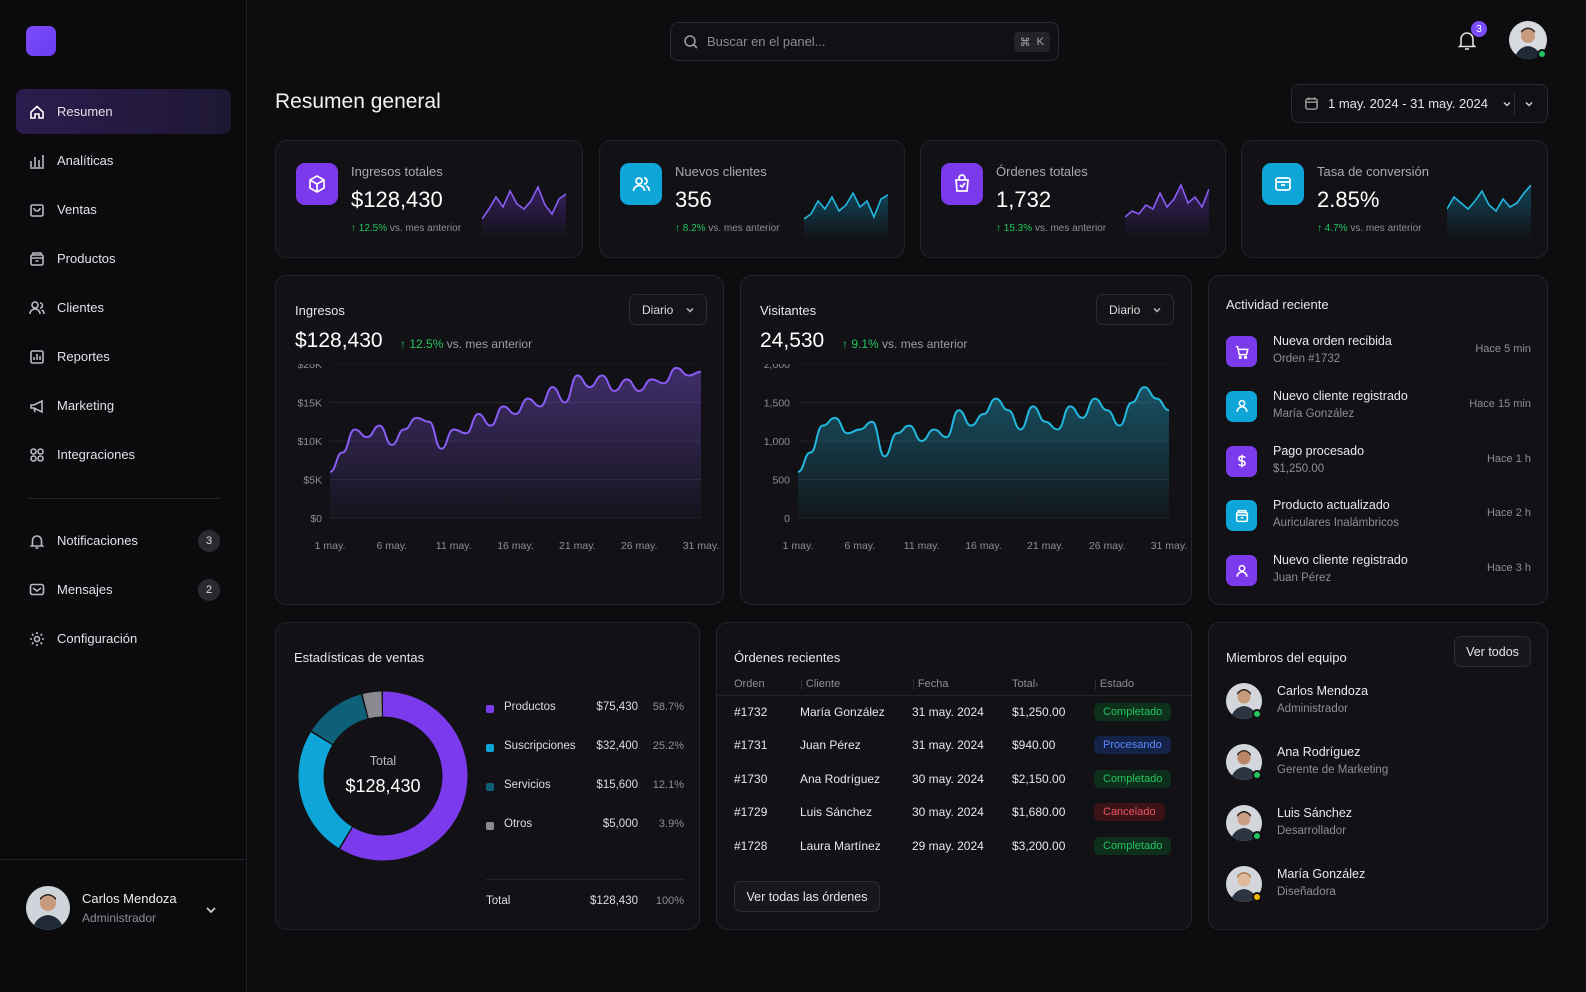  What do you see at coordinates (515, 546) in the screenshot?
I see `x-tick-label: 16 may.` at bounding box center [515, 546].